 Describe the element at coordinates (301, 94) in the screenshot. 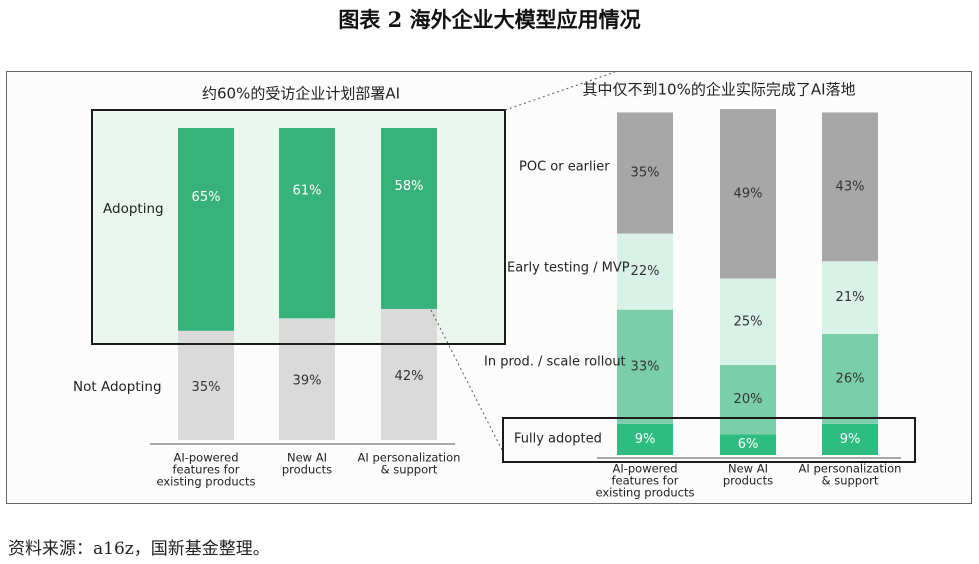

I see `left-chart-title: 约60%的受访企业计划部署AI` at that location.